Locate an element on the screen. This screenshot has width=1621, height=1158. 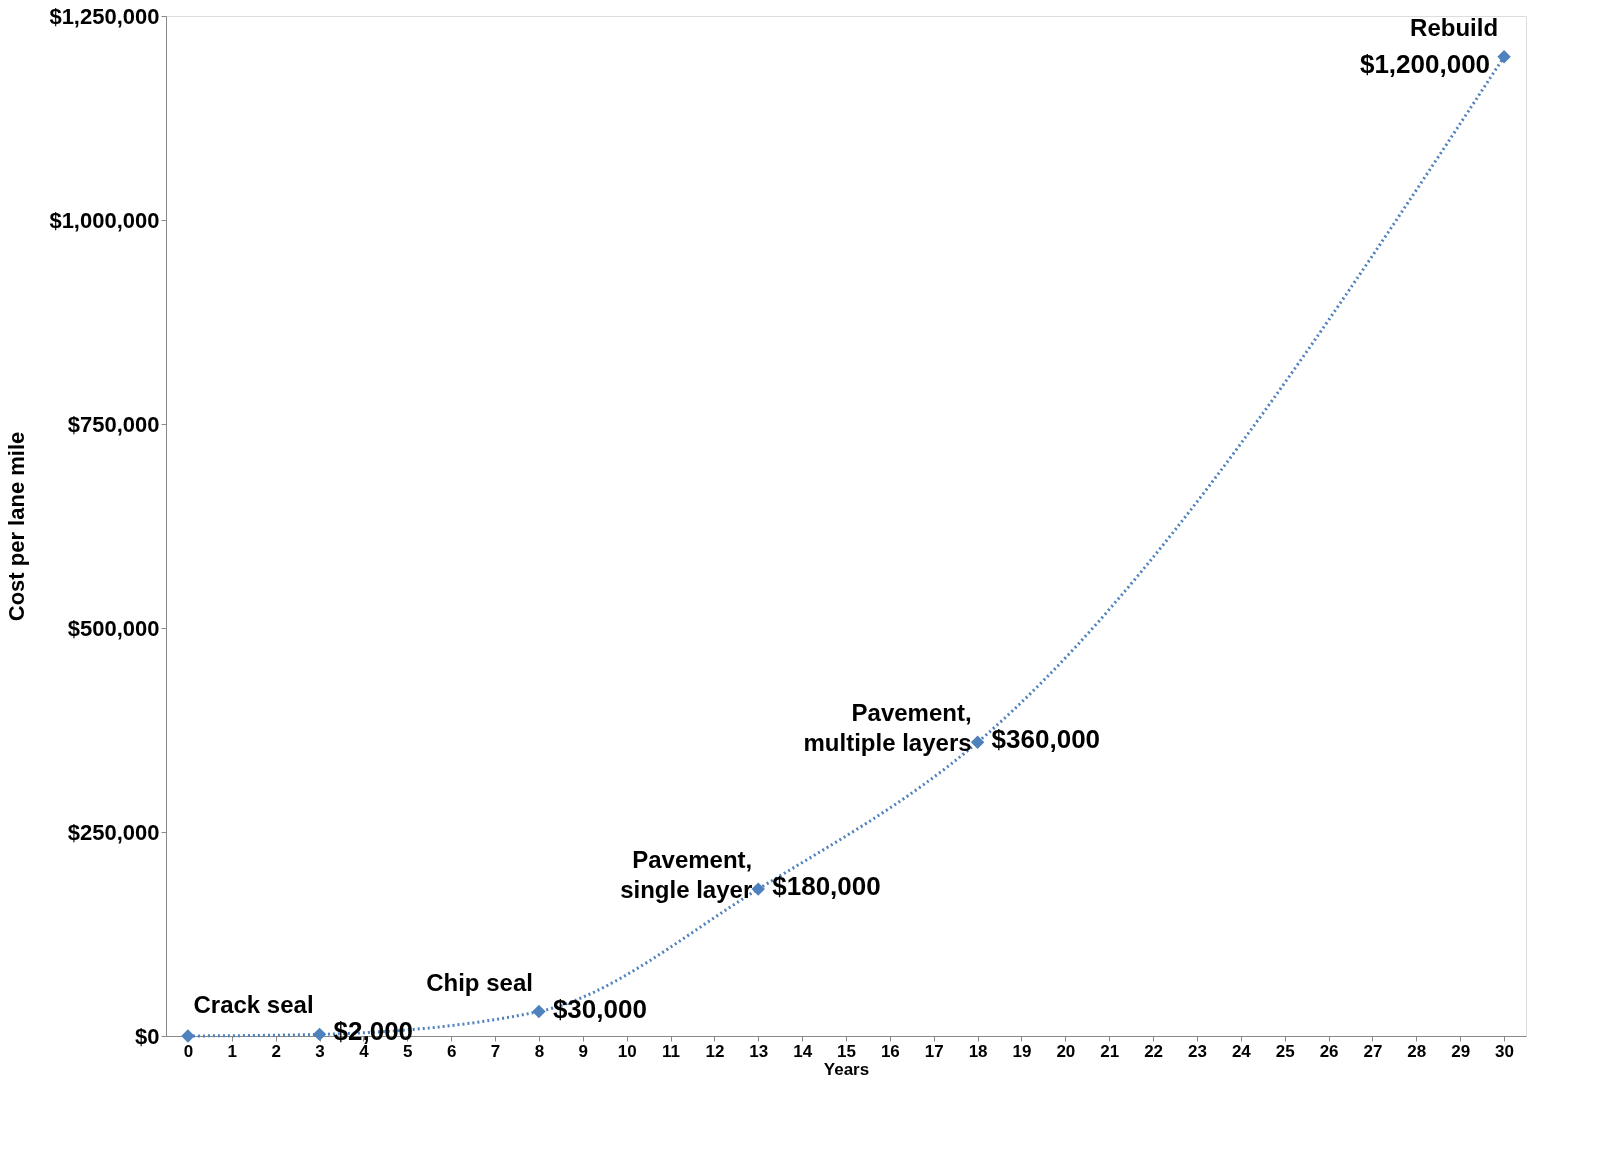
x-tick-label: 26 is located at coordinates (1329, 1051).